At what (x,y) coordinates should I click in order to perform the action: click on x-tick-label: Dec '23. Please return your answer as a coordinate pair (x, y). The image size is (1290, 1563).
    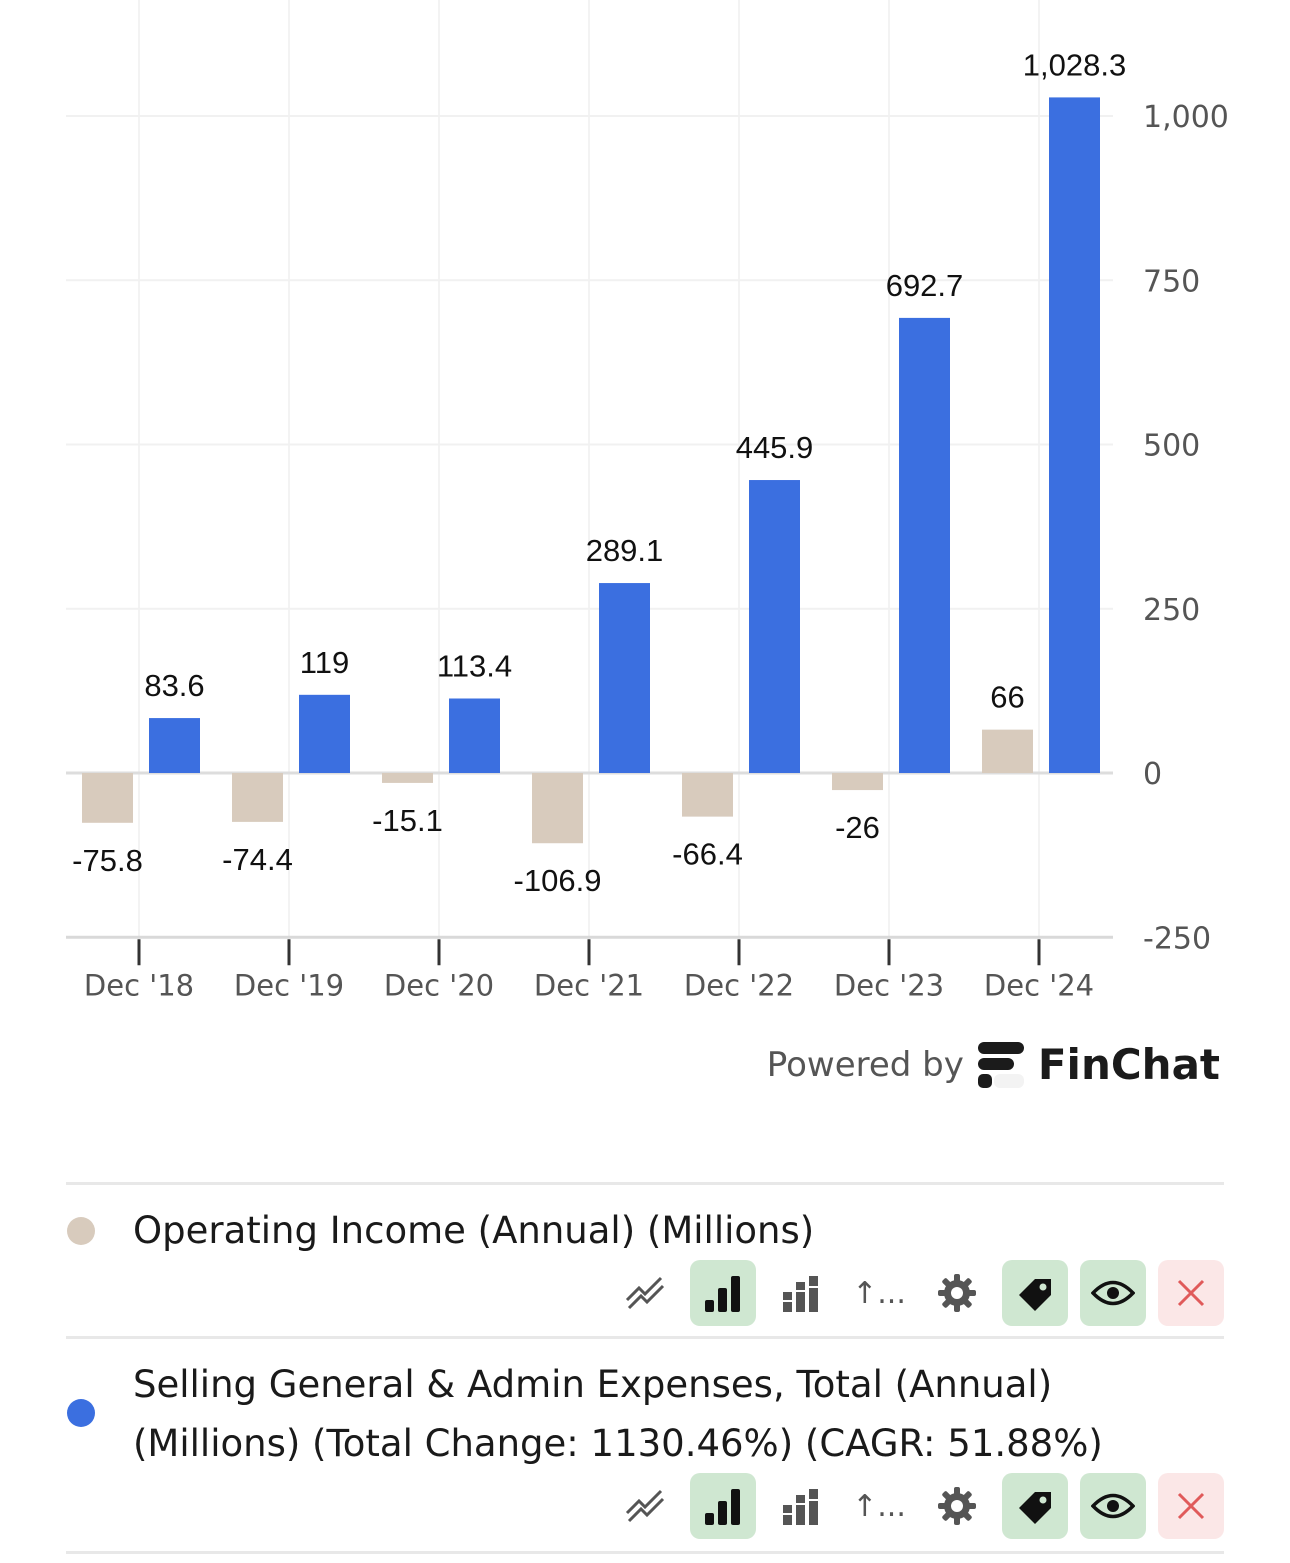
    Looking at the image, I should click on (889, 985).